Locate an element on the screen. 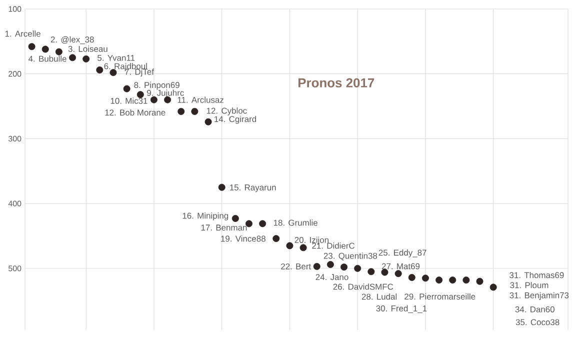 This screenshot has width=580, height=337. annotation: 26. DavidSMFC is located at coordinates (363, 287).